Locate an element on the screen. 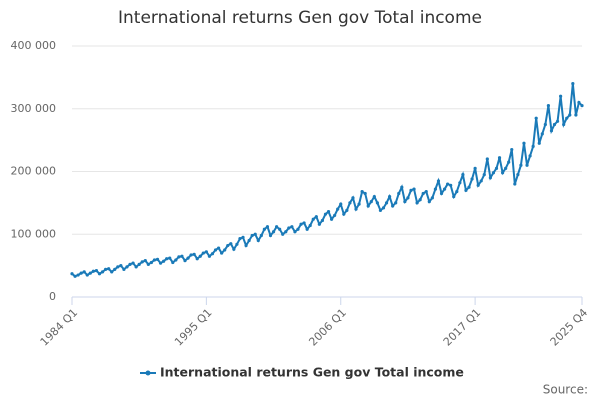  y-tick-label: 100 000 is located at coordinates (34, 233).